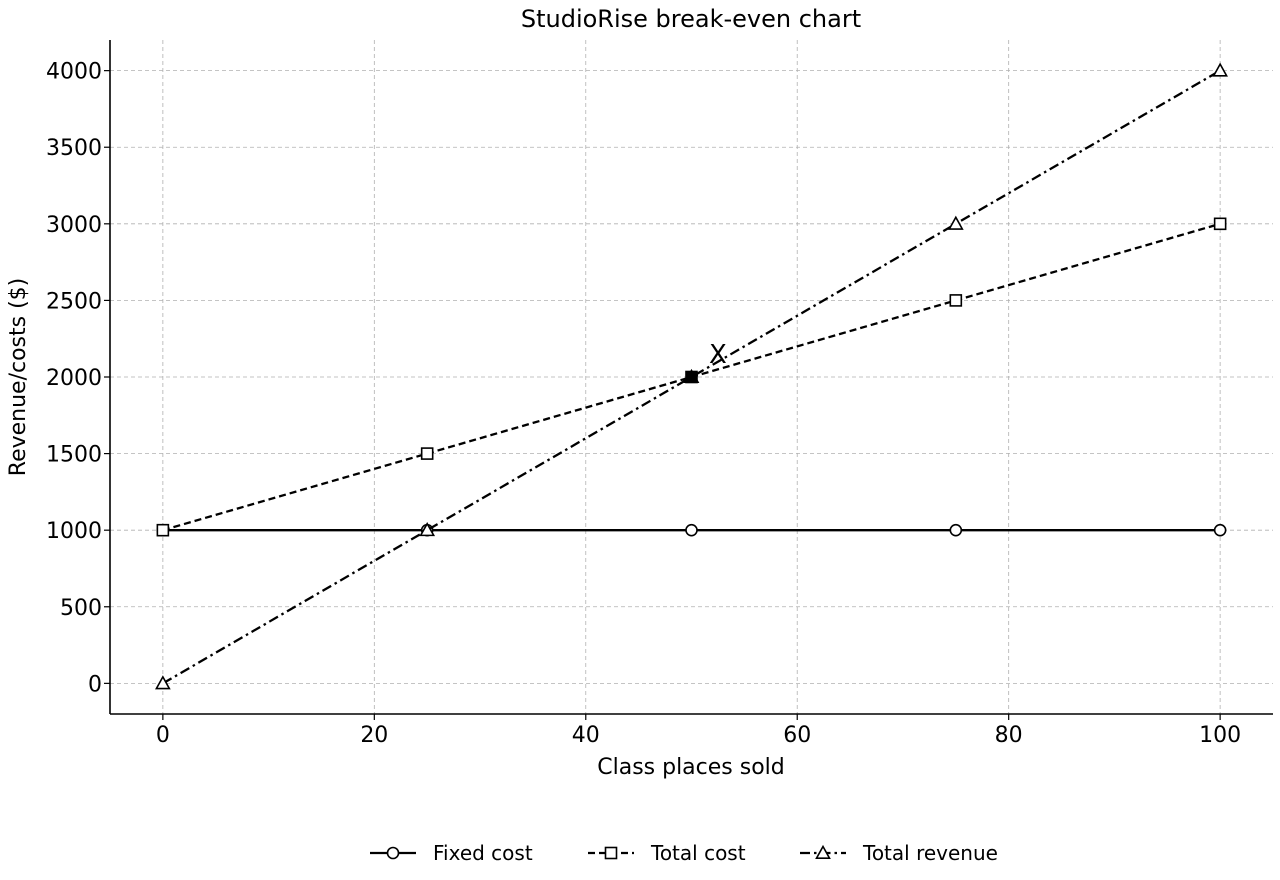  Describe the element at coordinates (586, 735) in the screenshot. I see `x-tick-label: 40` at that location.